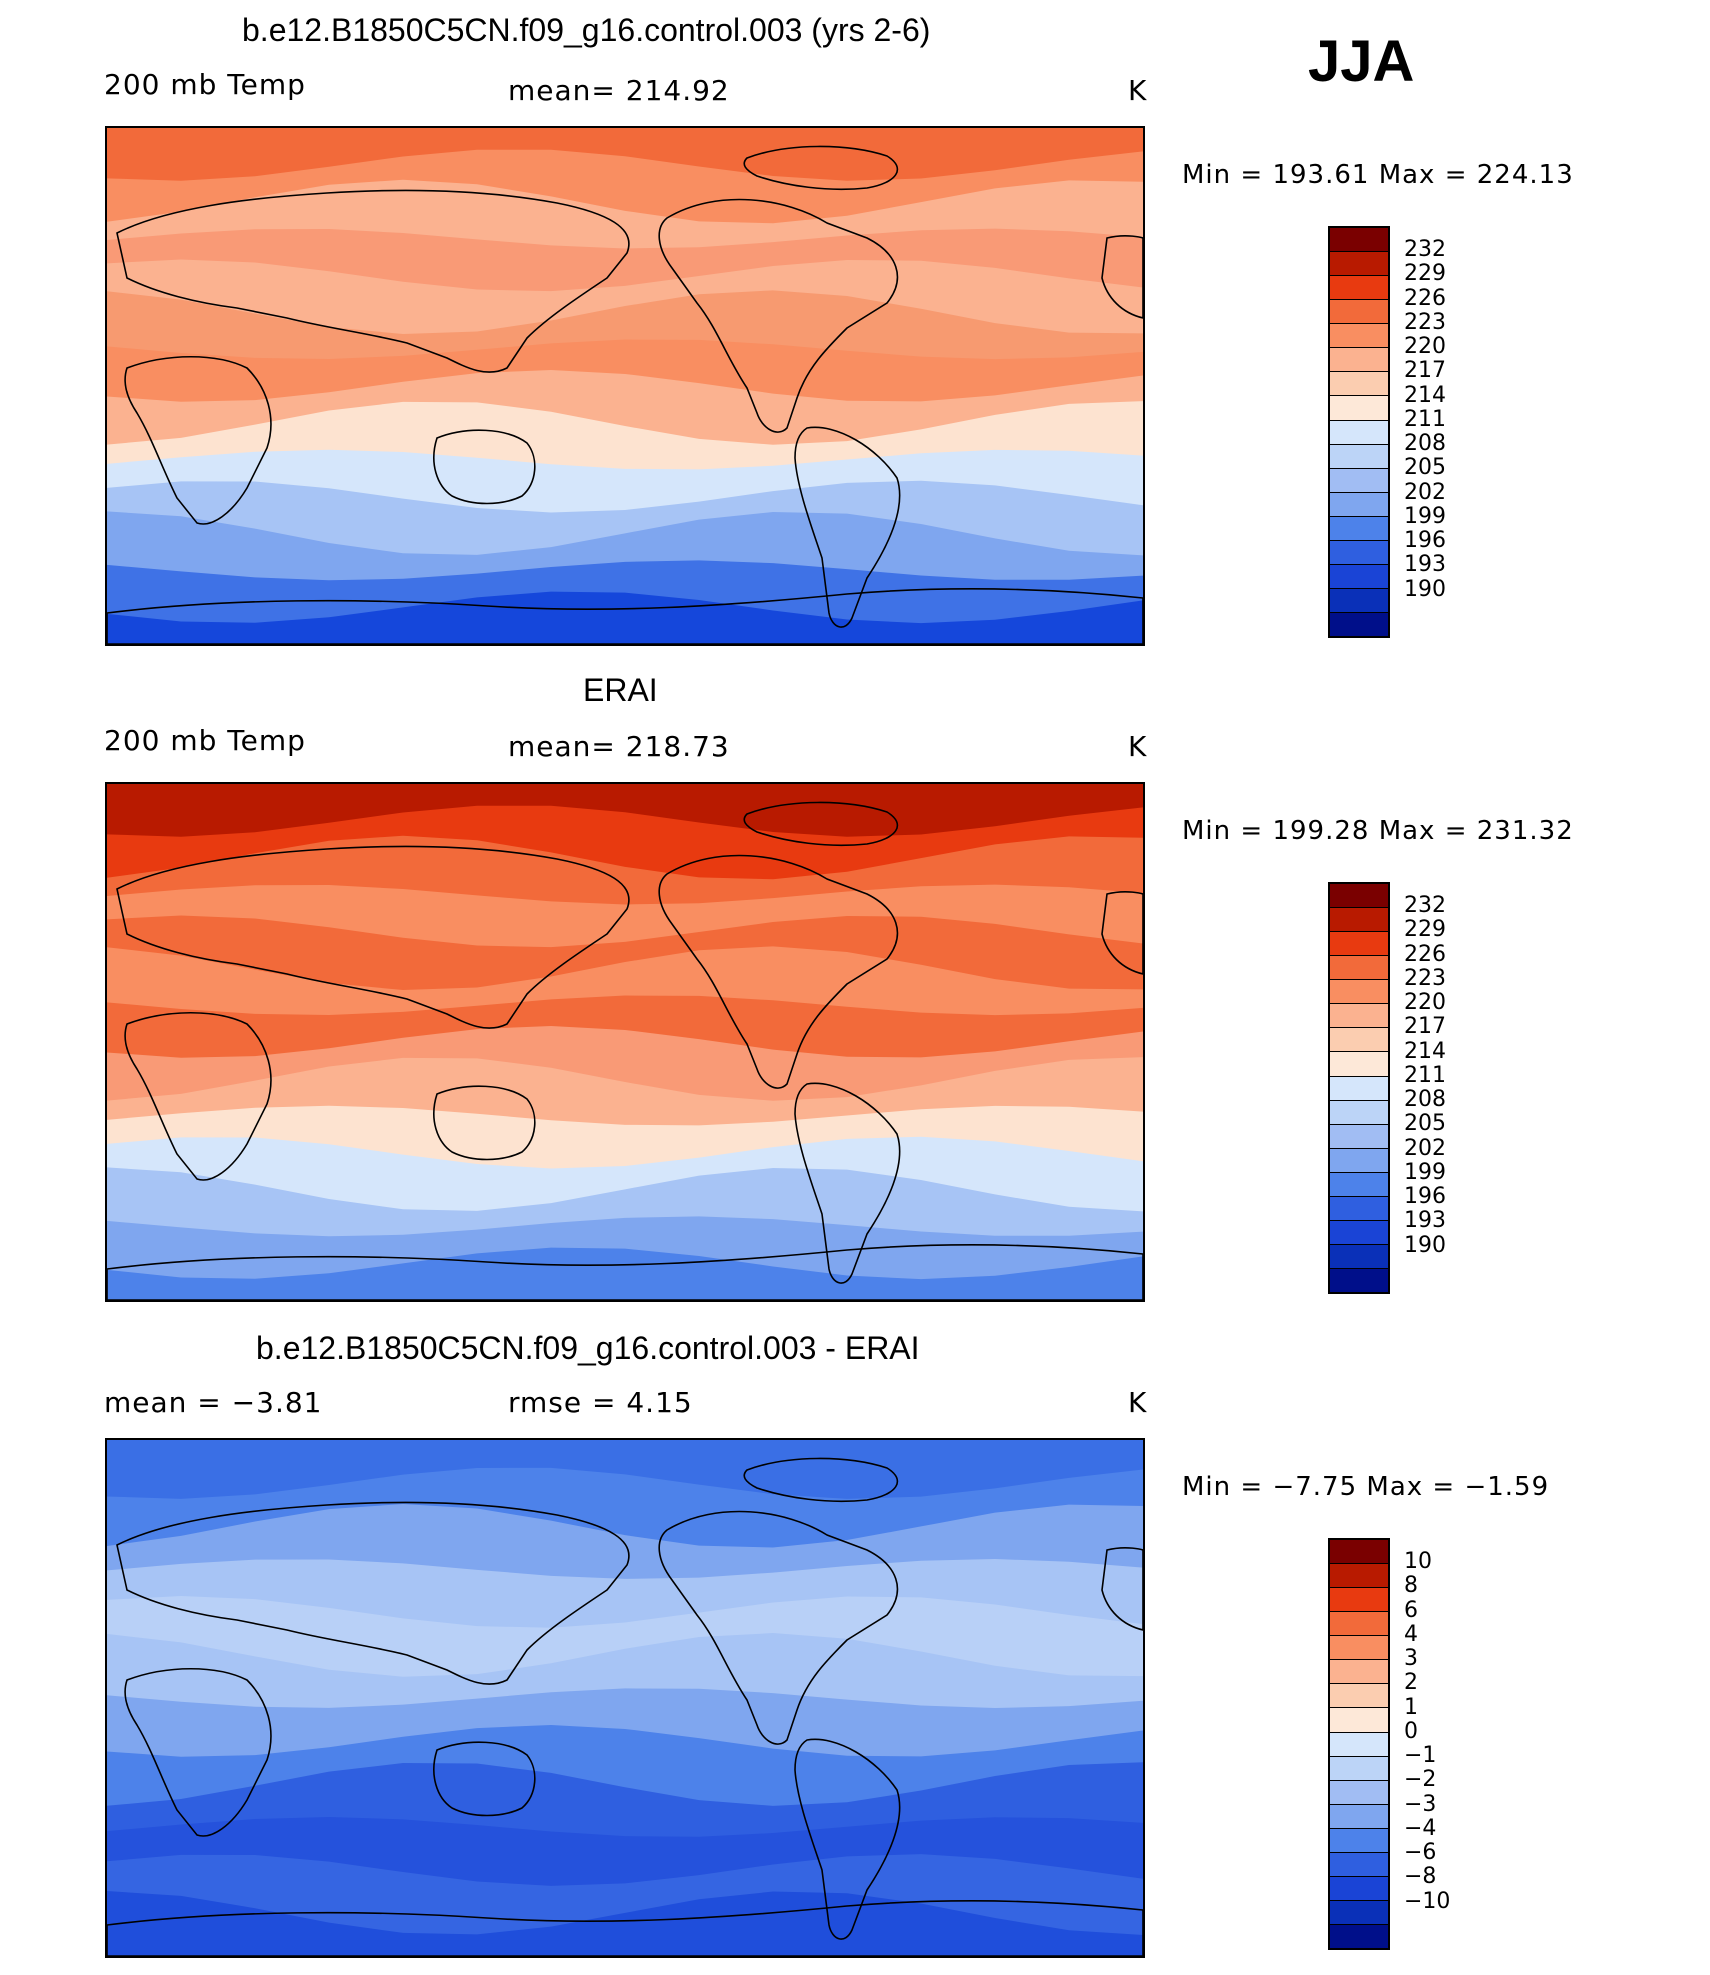 This screenshot has width=1710, height=1975. Describe the element at coordinates (1427, 1901) in the screenshot. I see `colorbar-tick-label: −10` at that location.